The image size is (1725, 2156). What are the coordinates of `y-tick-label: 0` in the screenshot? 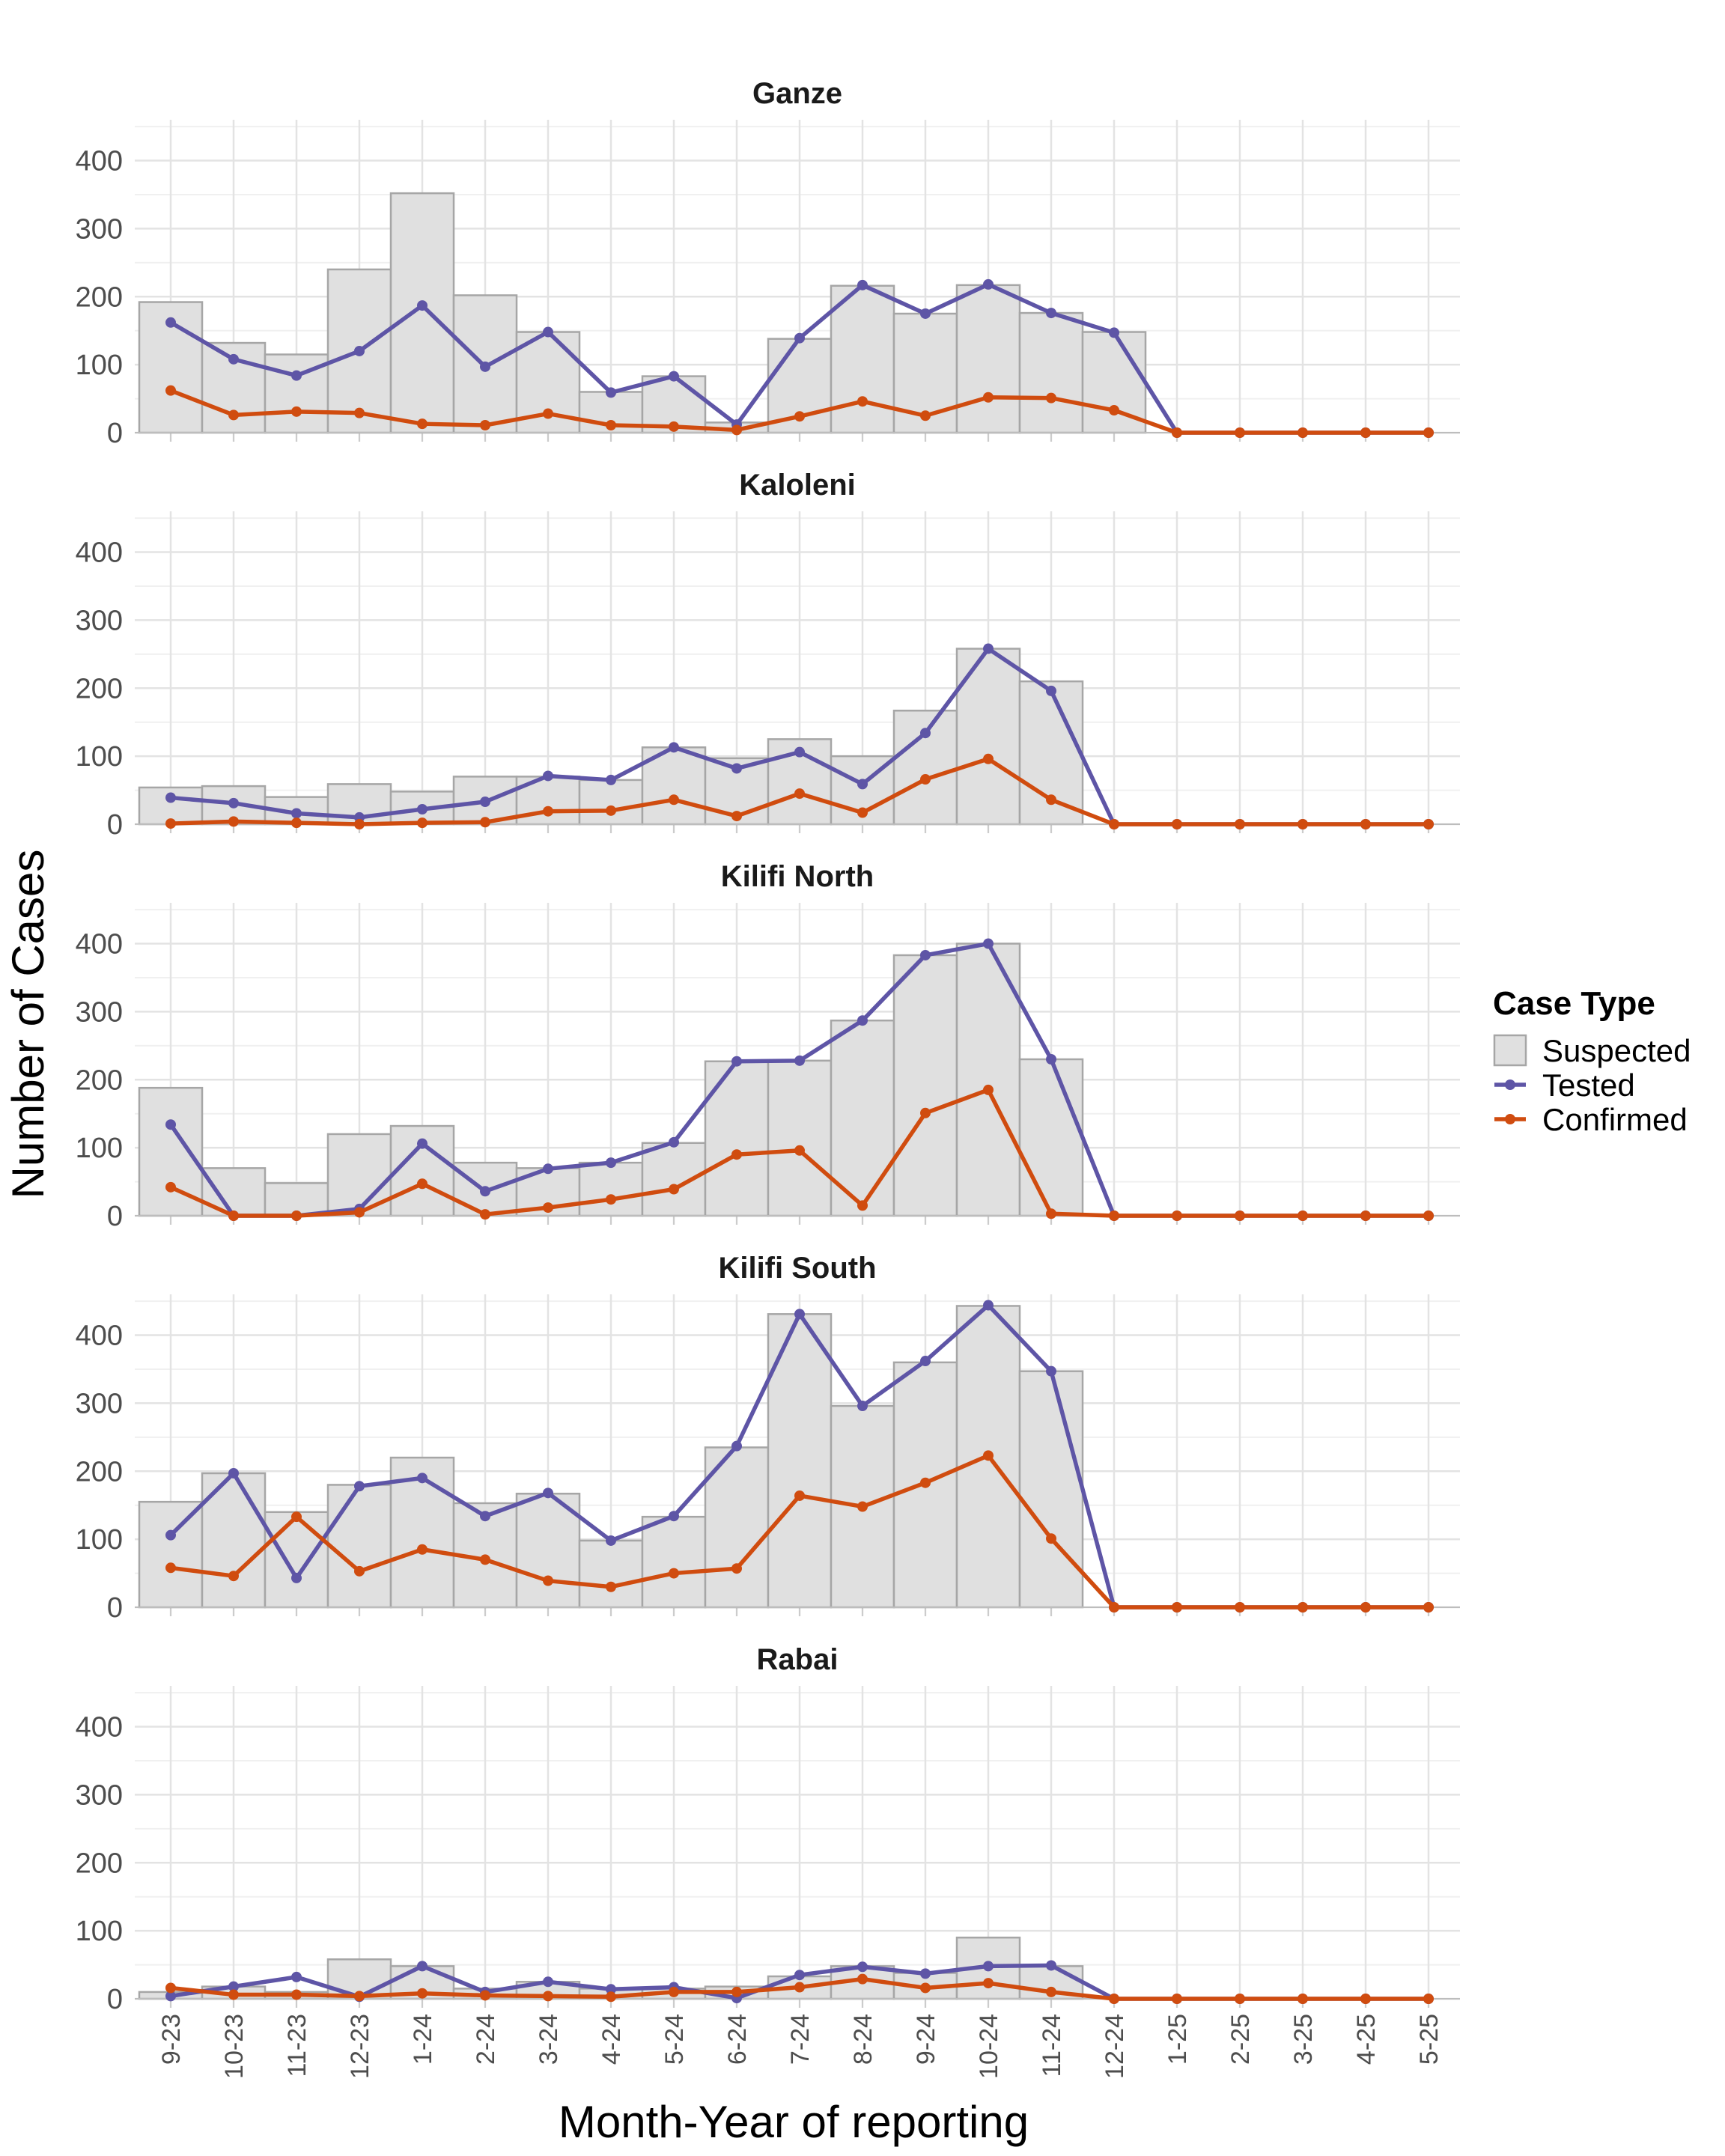 It's located at (115, 1999).